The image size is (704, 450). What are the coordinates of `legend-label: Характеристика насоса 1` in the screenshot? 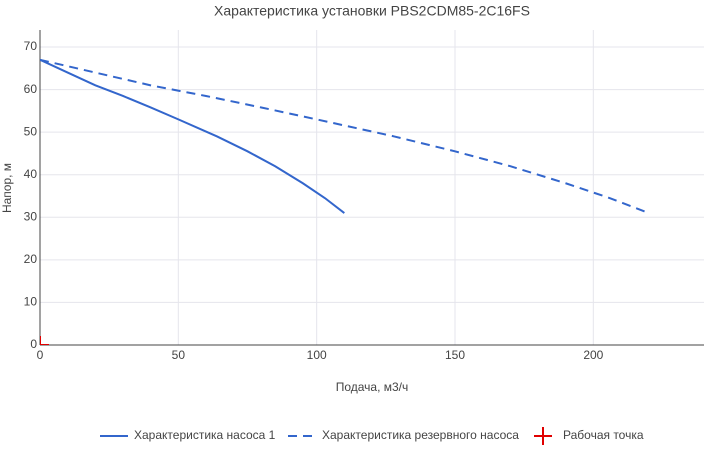 It's located at (205, 435).